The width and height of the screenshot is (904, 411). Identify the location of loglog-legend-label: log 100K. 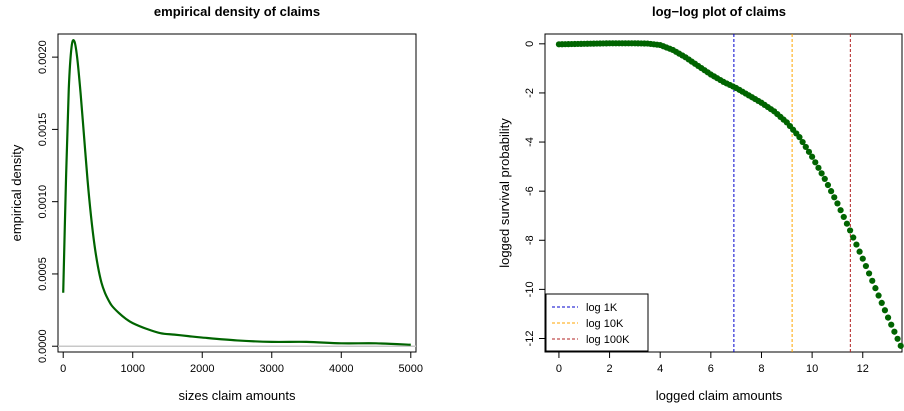
(608, 340).